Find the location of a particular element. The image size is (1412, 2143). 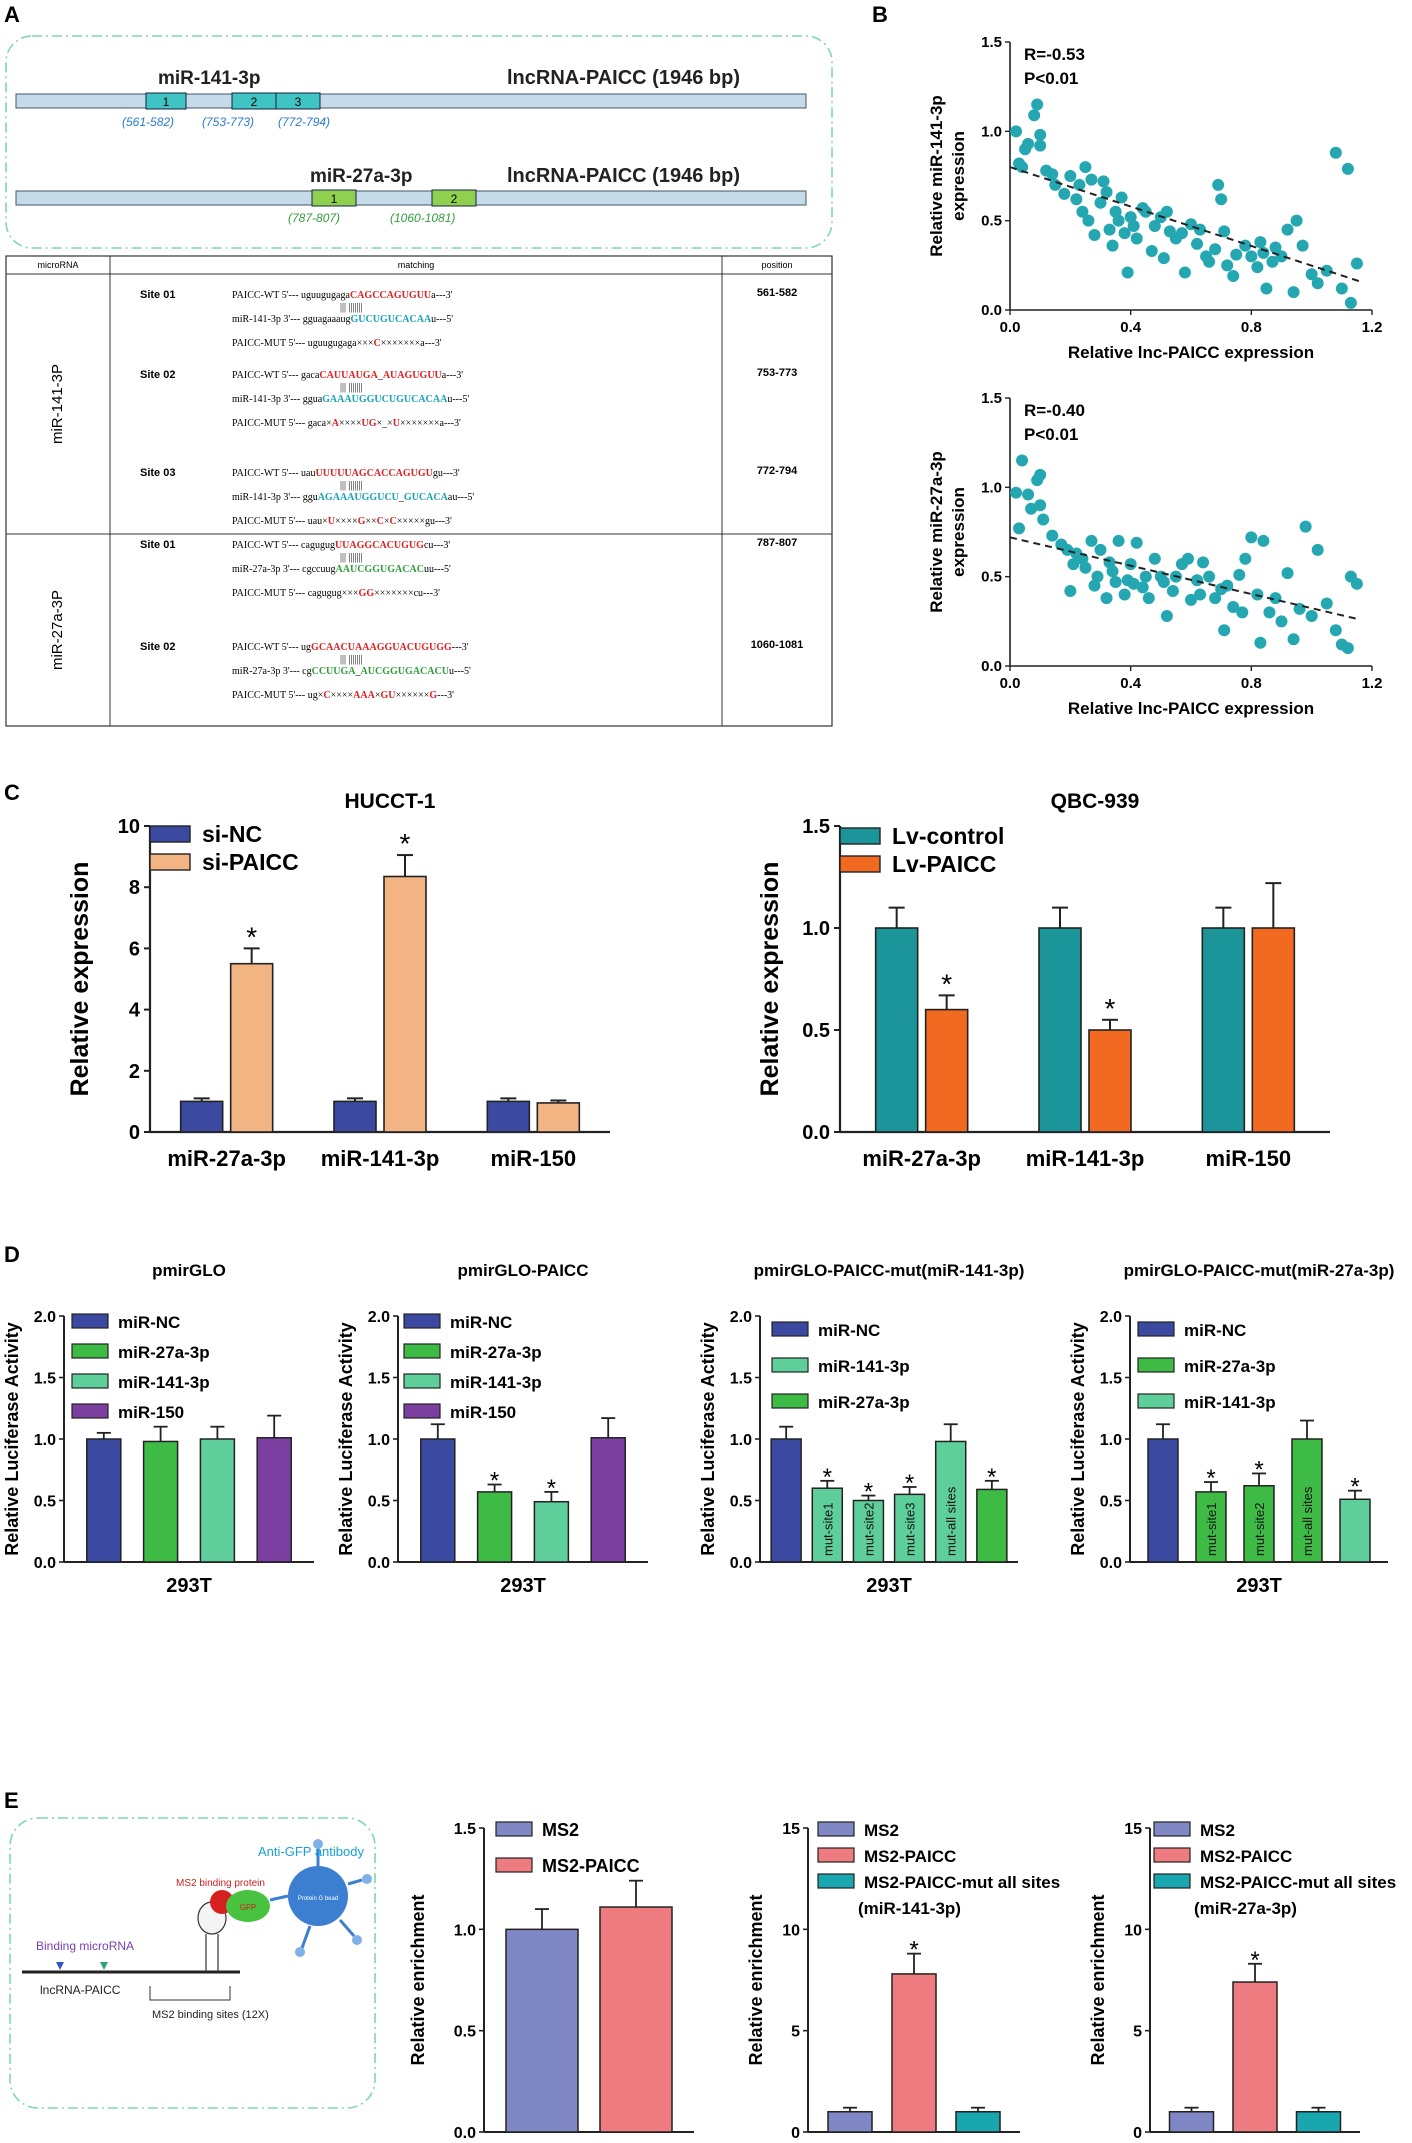

diagram2-pos-1: (787-807) is located at coordinates (314, 218).